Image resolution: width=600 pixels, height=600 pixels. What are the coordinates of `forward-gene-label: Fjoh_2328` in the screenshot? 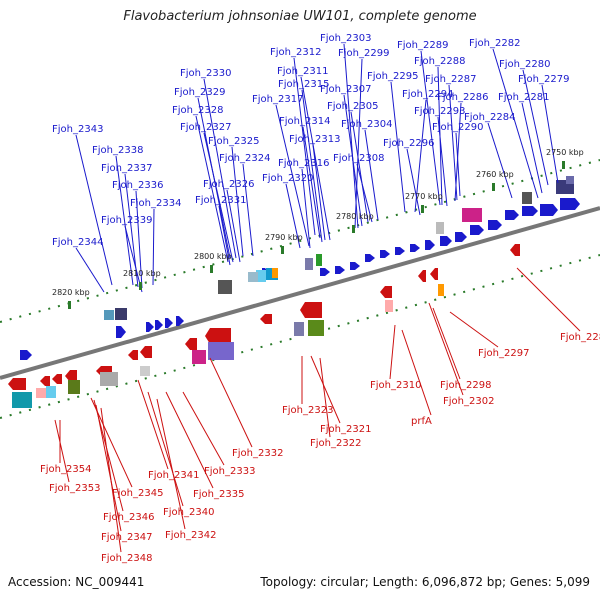 It's located at (197, 110).